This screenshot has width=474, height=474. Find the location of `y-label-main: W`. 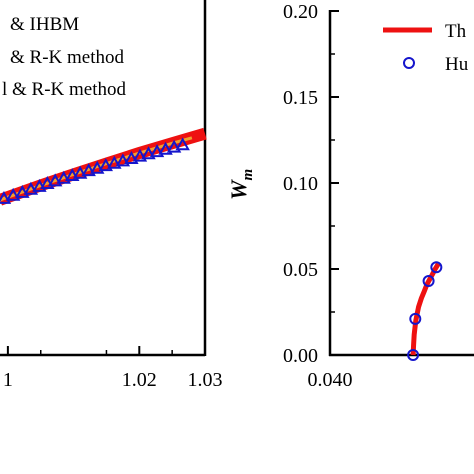

y-label-main: W is located at coordinates (238, 189).